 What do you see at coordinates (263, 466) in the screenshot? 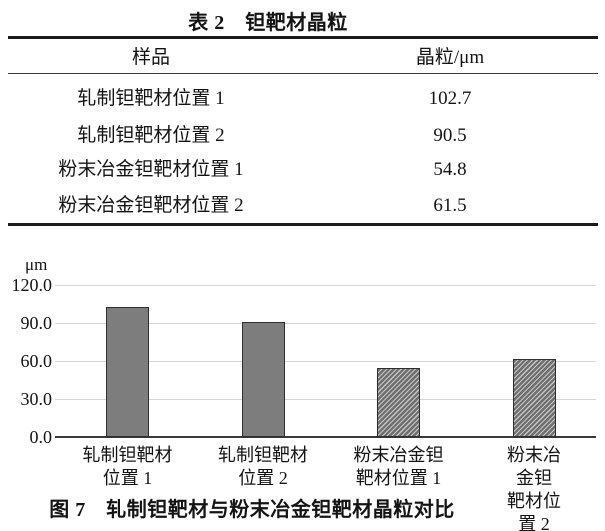
I see `x-category-label: 轧制钽靶材 位置 2` at bounding box center [263, 466].